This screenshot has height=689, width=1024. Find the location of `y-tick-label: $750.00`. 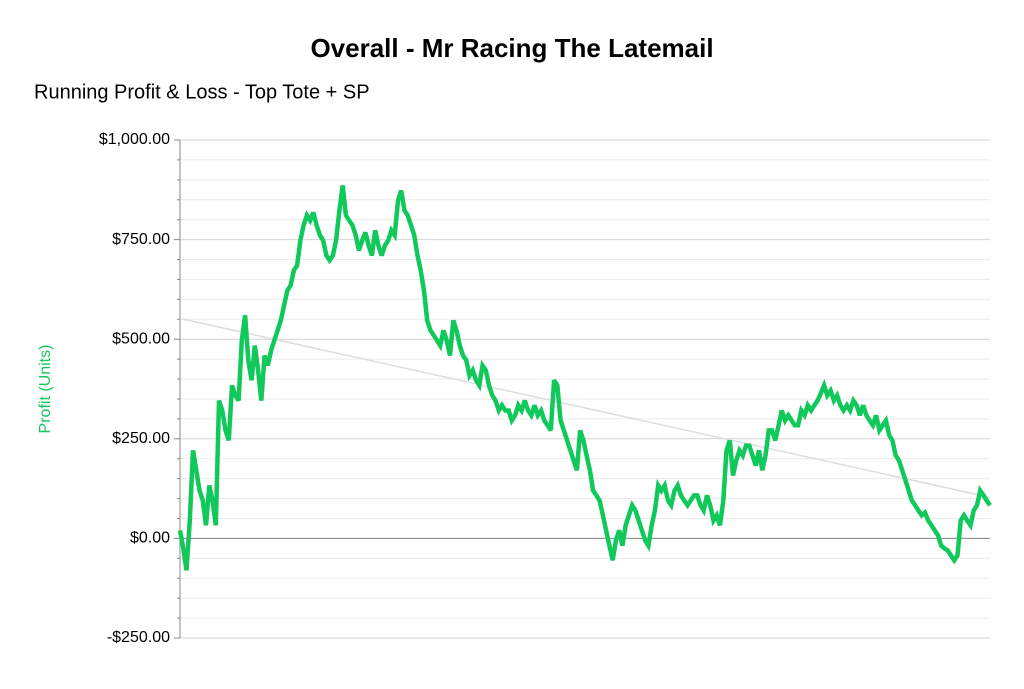

y-tick-label: $750.00 is located at coordinates (141, 239).